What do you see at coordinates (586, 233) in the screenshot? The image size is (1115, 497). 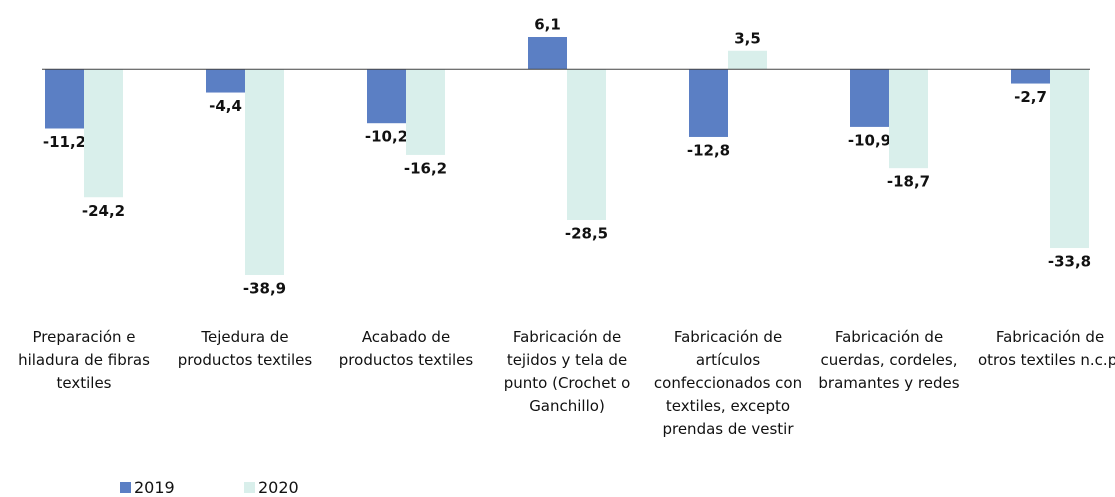 I see `data-label: -28,5` at bounding box center [586, 233].